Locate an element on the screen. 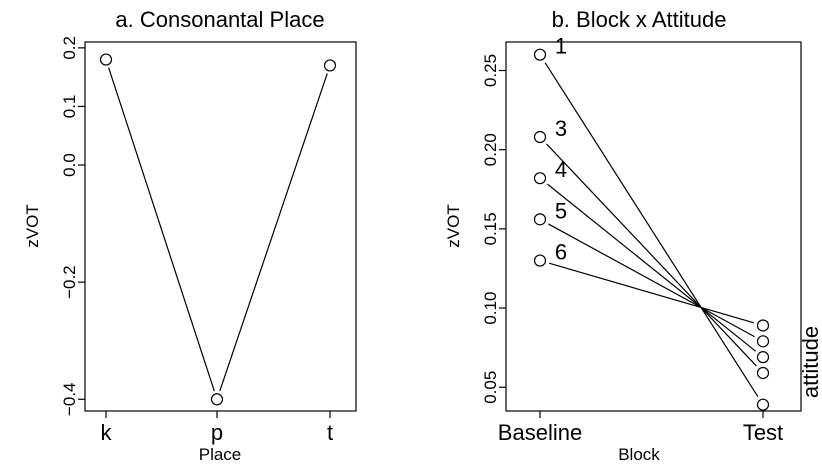 Image resolution: width=822 pixels, height=467 pixels. x-axis-label: Block is located at coordinates (639, 454).